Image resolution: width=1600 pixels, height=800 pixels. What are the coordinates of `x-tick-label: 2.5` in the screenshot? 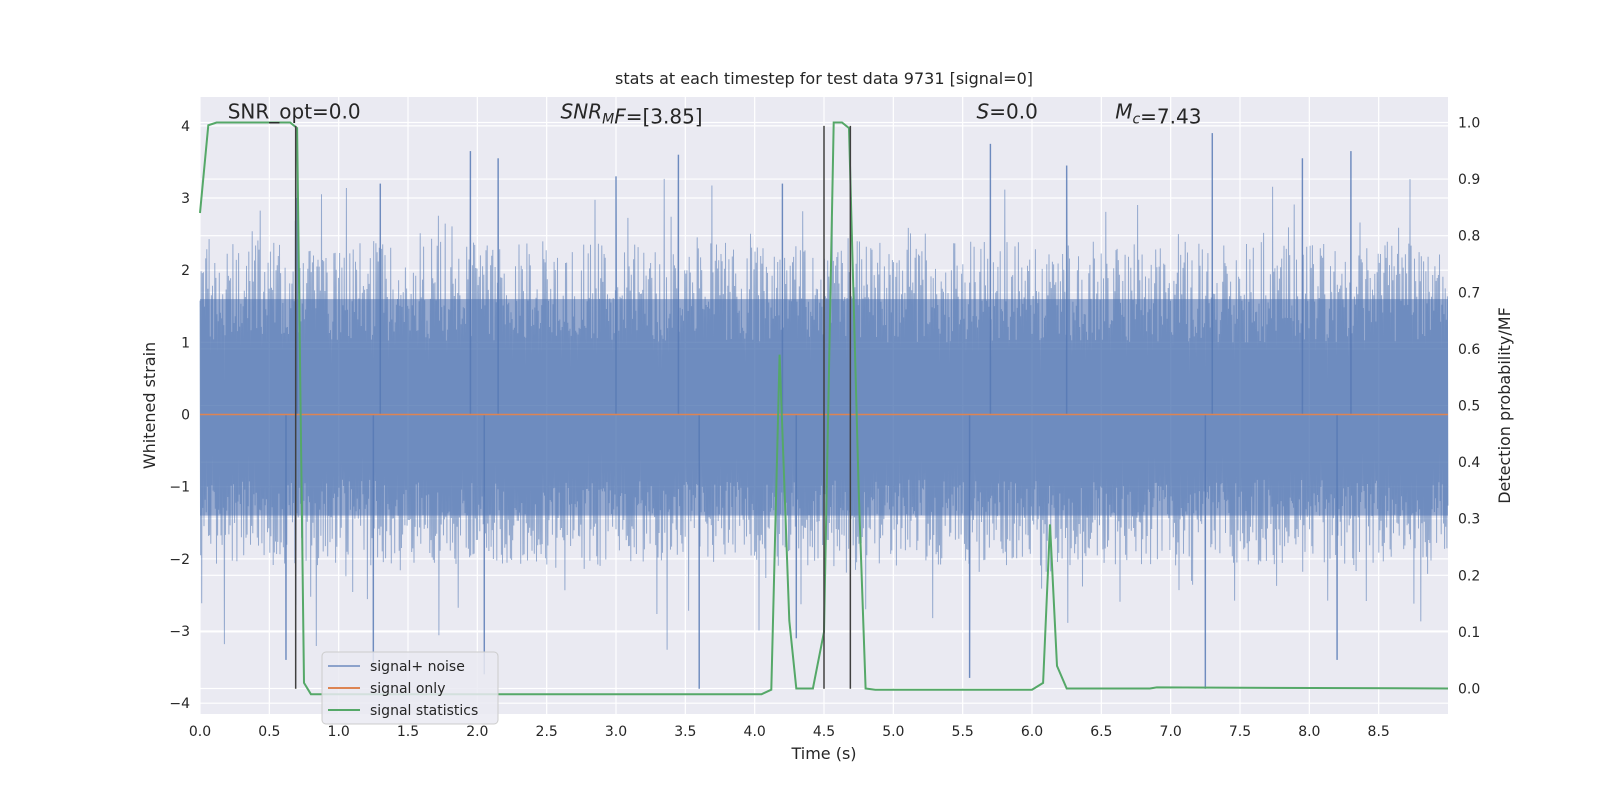 It's located at (547, 732).